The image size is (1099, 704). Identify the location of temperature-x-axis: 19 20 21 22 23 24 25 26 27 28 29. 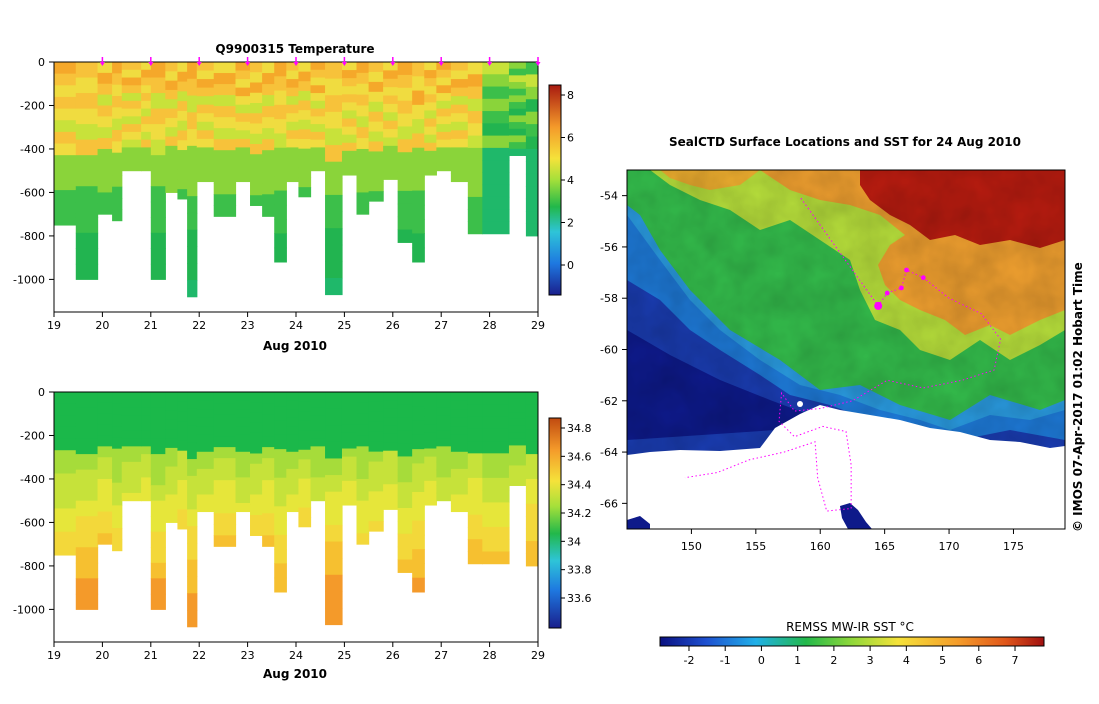
(296, 322).